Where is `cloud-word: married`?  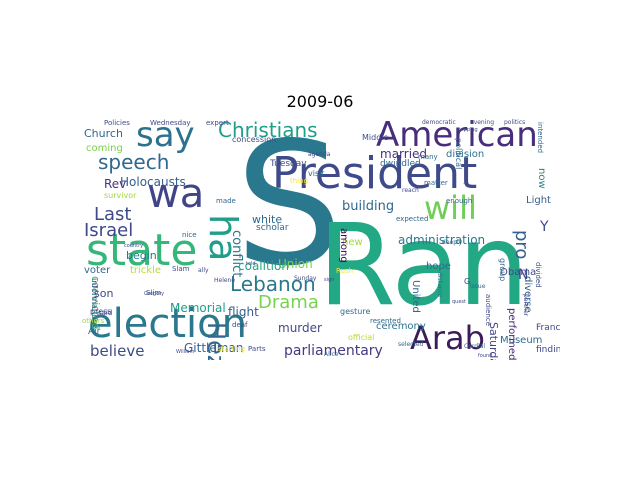 cloud-word: married is located at coordinates (404, 154).